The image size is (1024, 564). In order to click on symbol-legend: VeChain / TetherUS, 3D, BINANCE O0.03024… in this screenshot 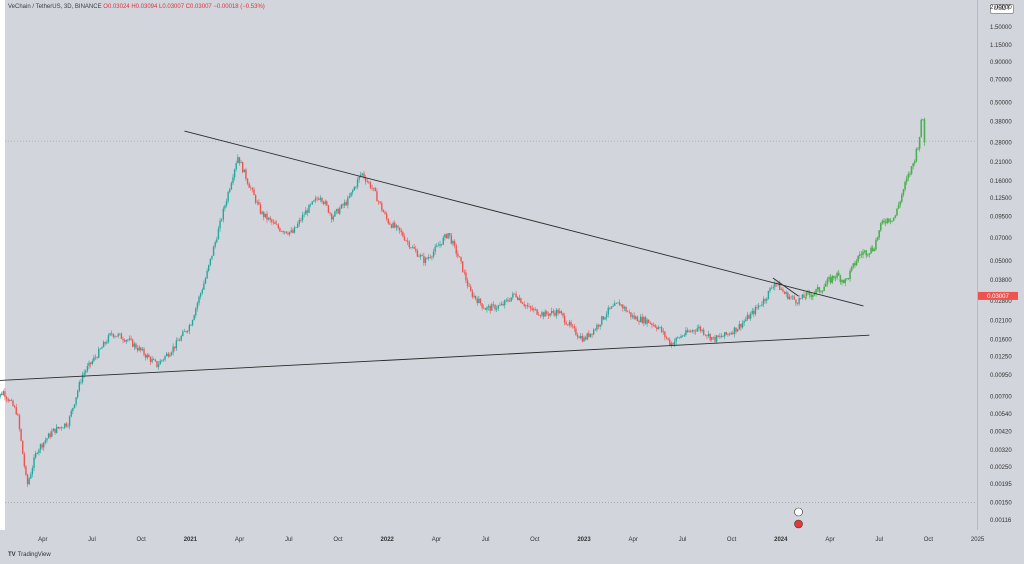, I will do `click(136, 7)`.